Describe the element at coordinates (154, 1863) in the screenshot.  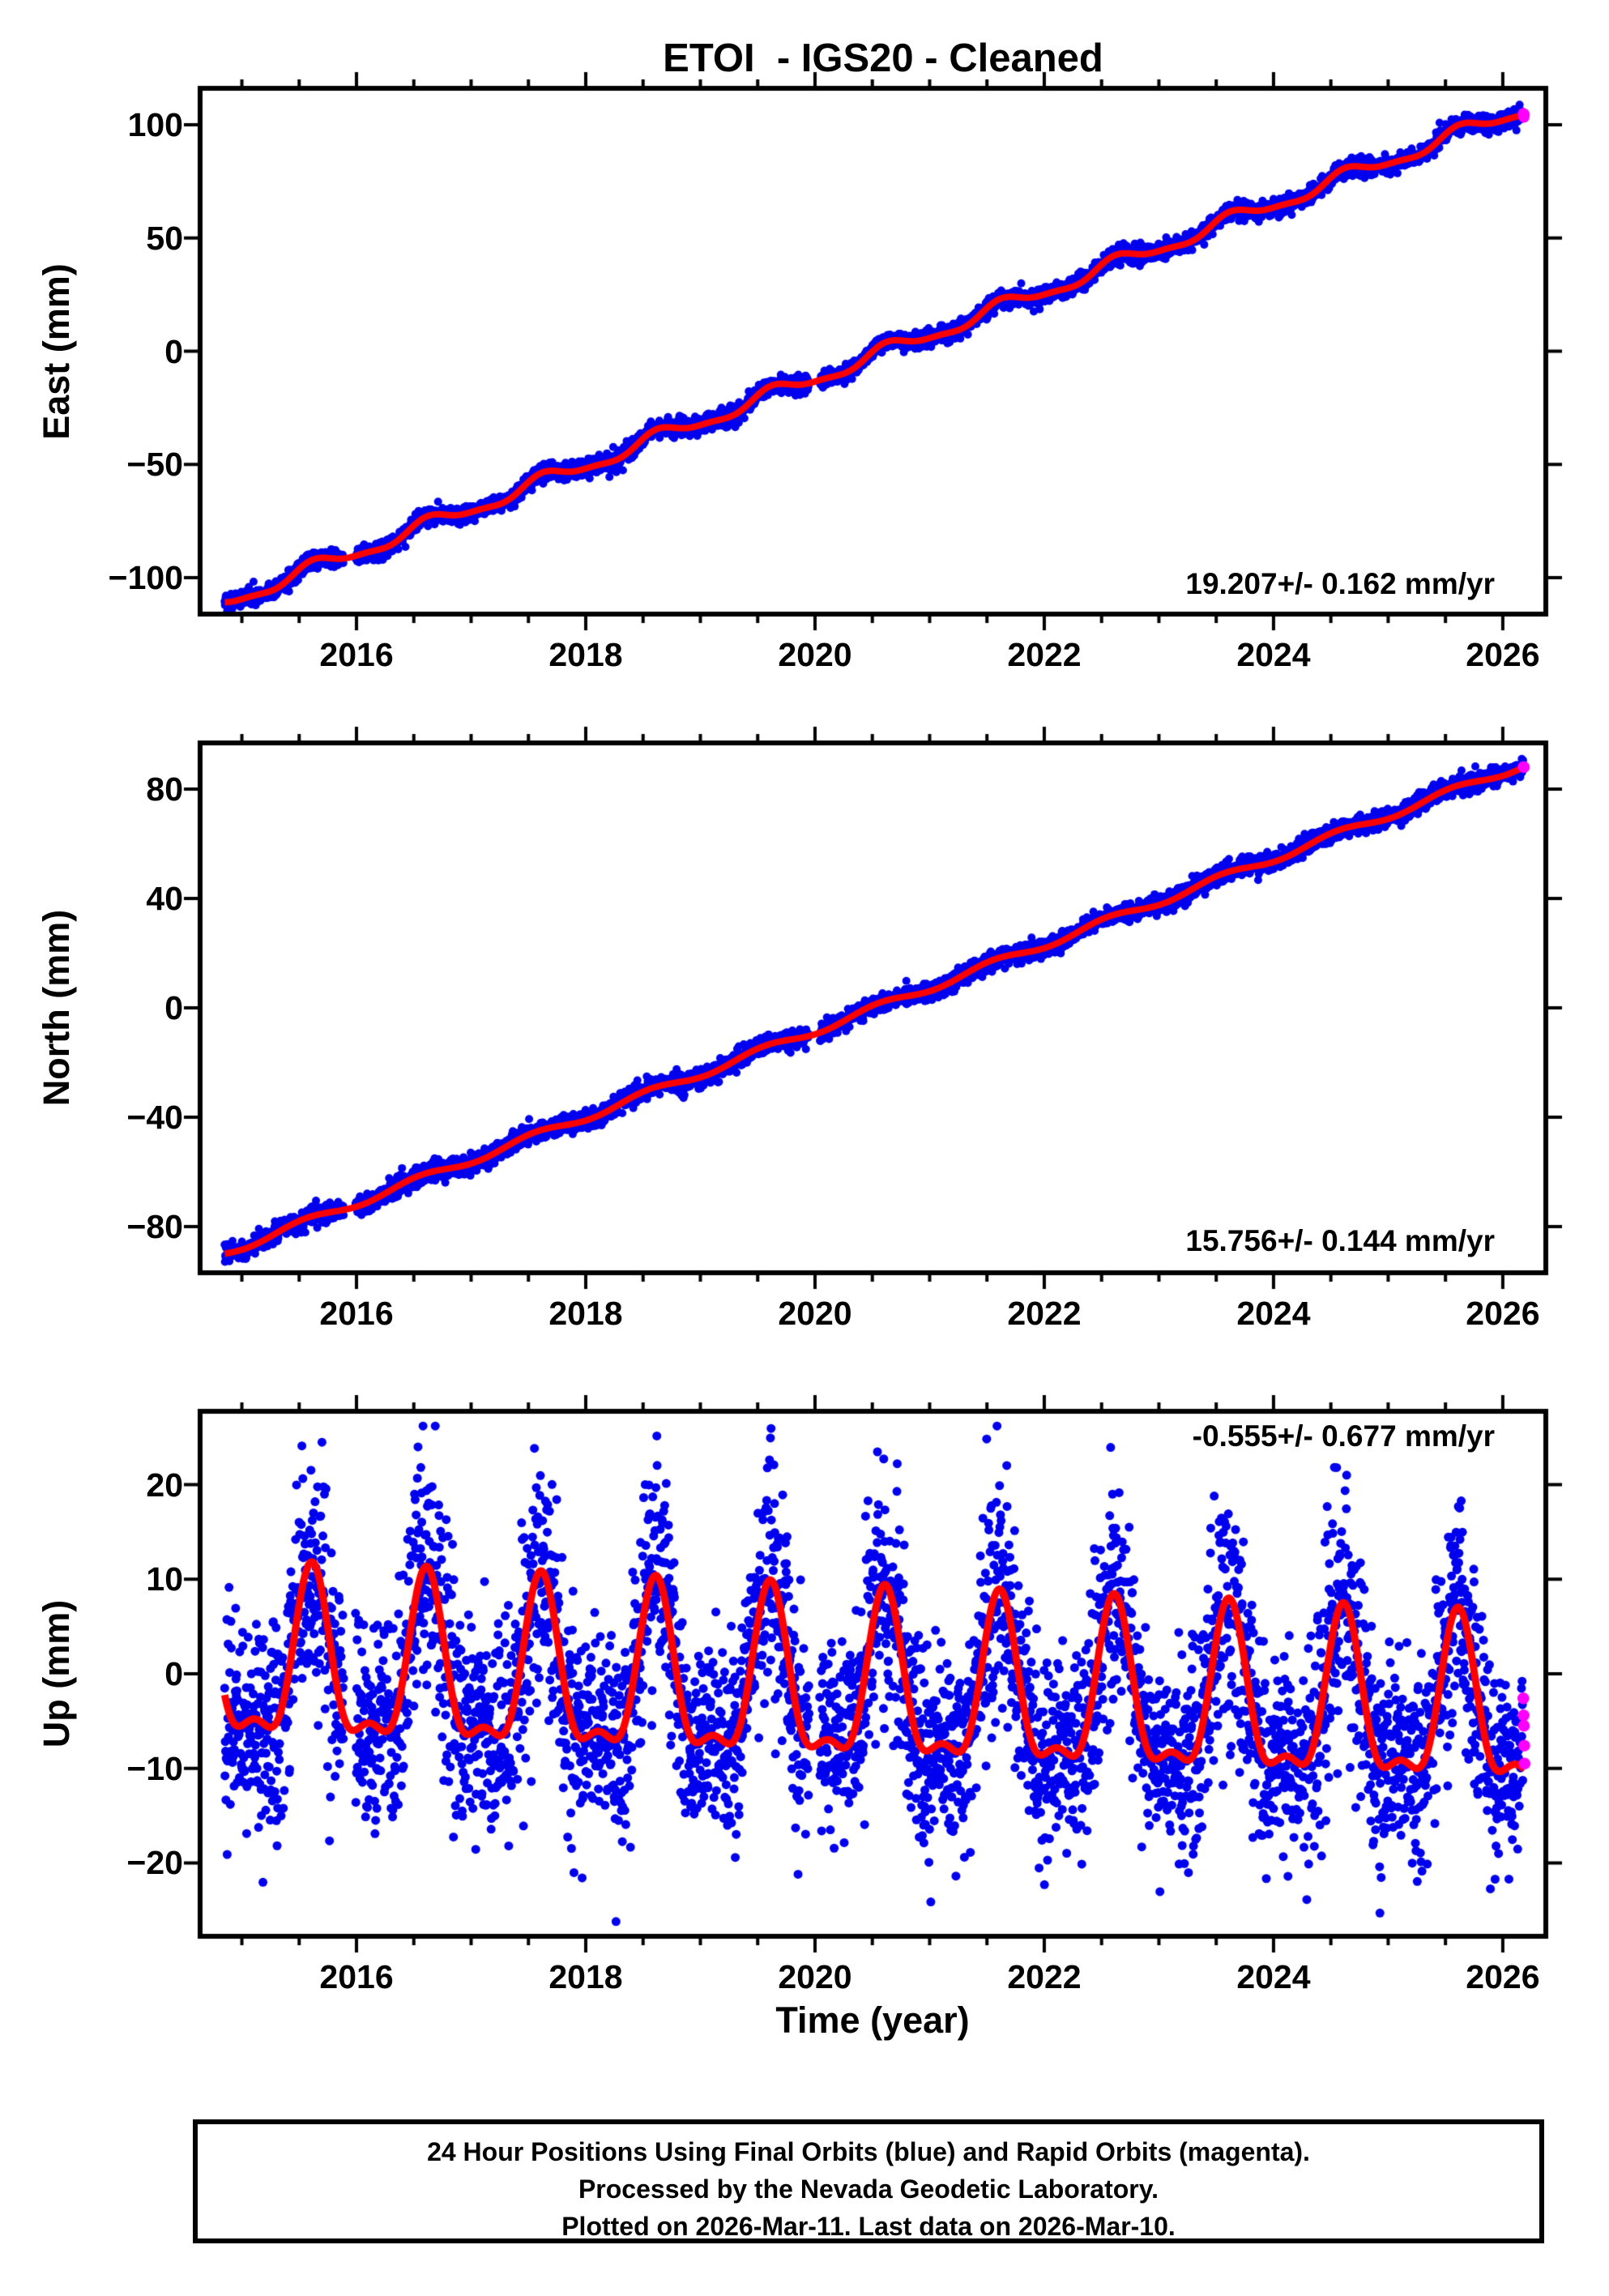
I see `y-tick-label-up: −20` at that location.